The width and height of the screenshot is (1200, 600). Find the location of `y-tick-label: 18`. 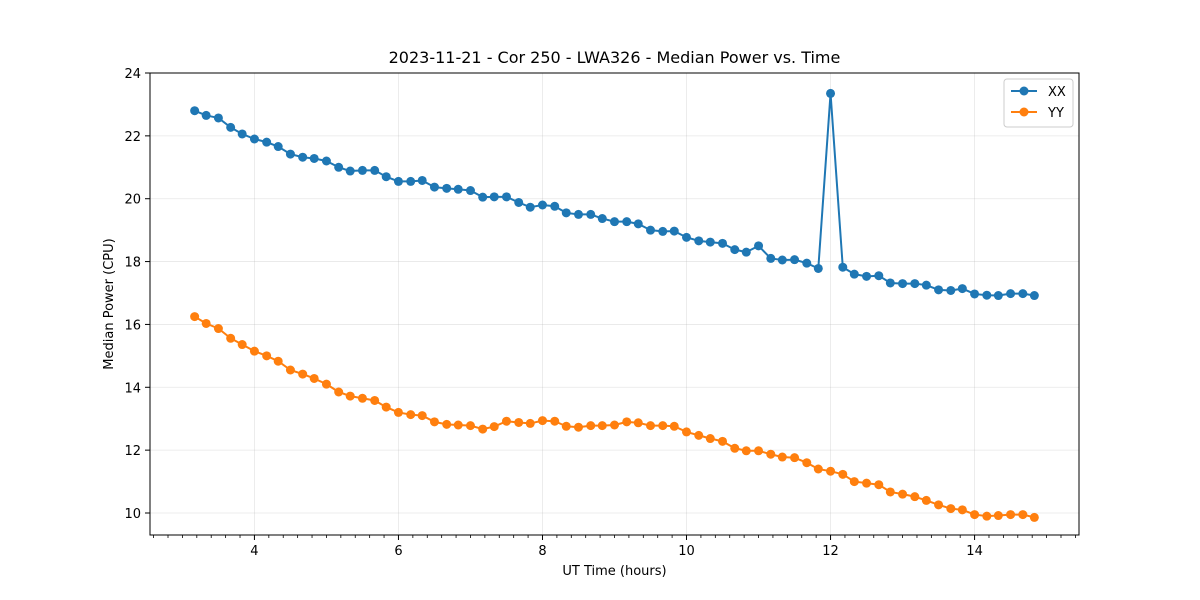

y-tick-label: 18 is located at coordinates (132, 263).